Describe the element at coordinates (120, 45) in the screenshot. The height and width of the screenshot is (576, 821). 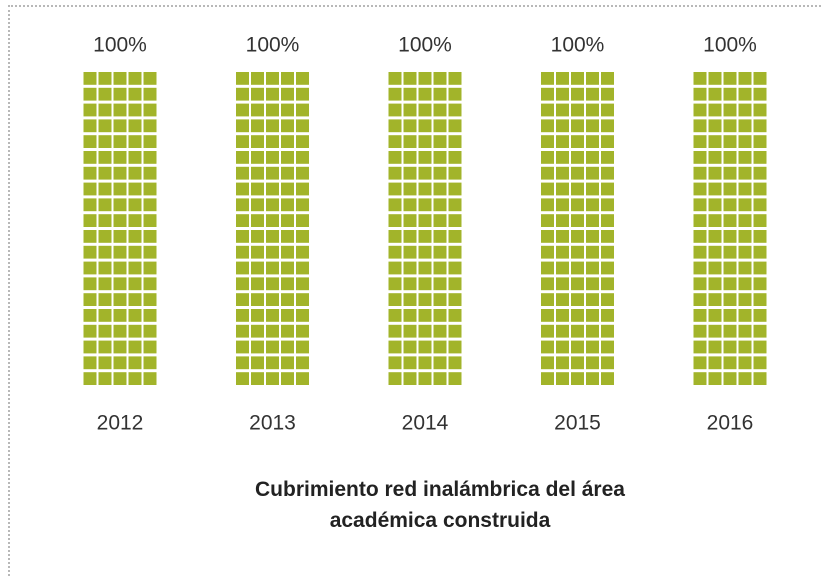
I see `value-label: 100%` at that location.